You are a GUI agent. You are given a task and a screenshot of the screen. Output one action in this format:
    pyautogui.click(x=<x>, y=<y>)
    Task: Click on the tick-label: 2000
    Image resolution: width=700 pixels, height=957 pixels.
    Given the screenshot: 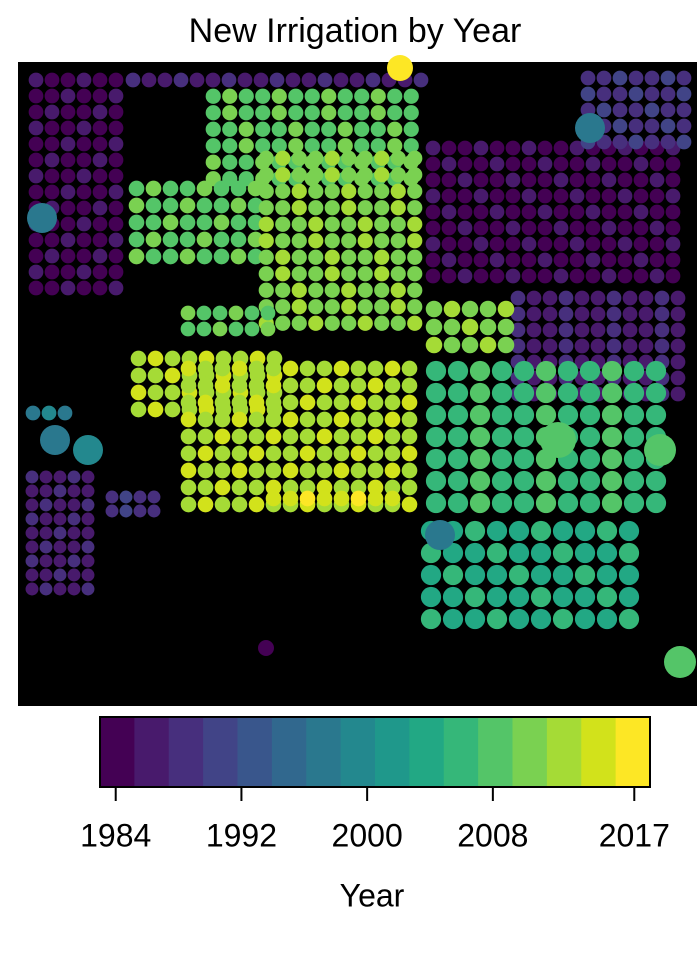 What is the action you would take?
    pyautogui.click(x=367, y=835)
    